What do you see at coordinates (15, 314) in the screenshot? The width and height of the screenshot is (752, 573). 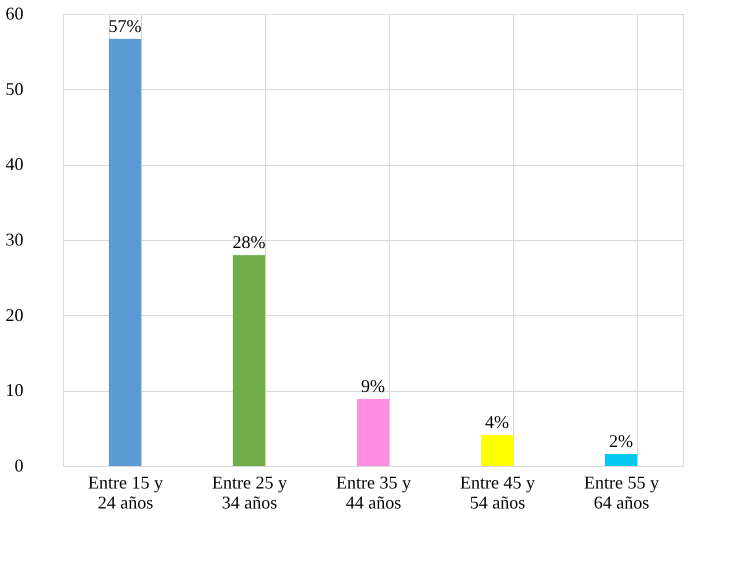 I see `y-tick-label: 20` at bounding box center [15, 314].